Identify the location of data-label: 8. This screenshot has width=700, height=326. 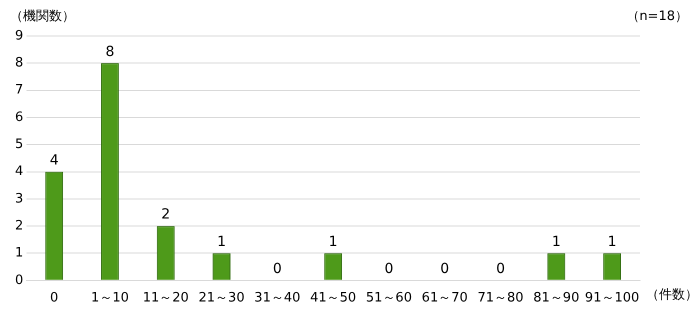
(110, 52).